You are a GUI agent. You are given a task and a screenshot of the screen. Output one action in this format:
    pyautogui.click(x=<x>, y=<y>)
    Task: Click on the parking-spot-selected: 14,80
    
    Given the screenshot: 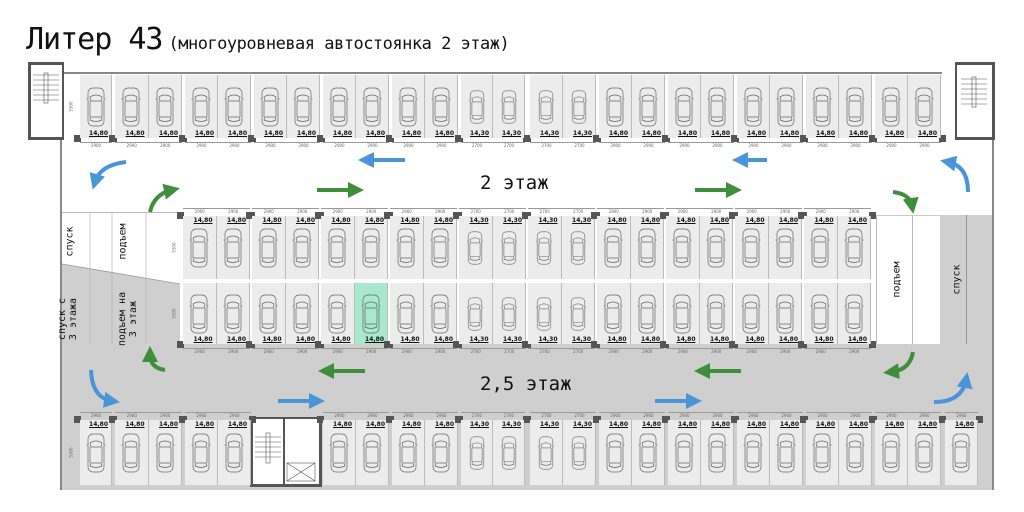 What is the action you would take?
    pyautogui.click(x=371, y=313)
    